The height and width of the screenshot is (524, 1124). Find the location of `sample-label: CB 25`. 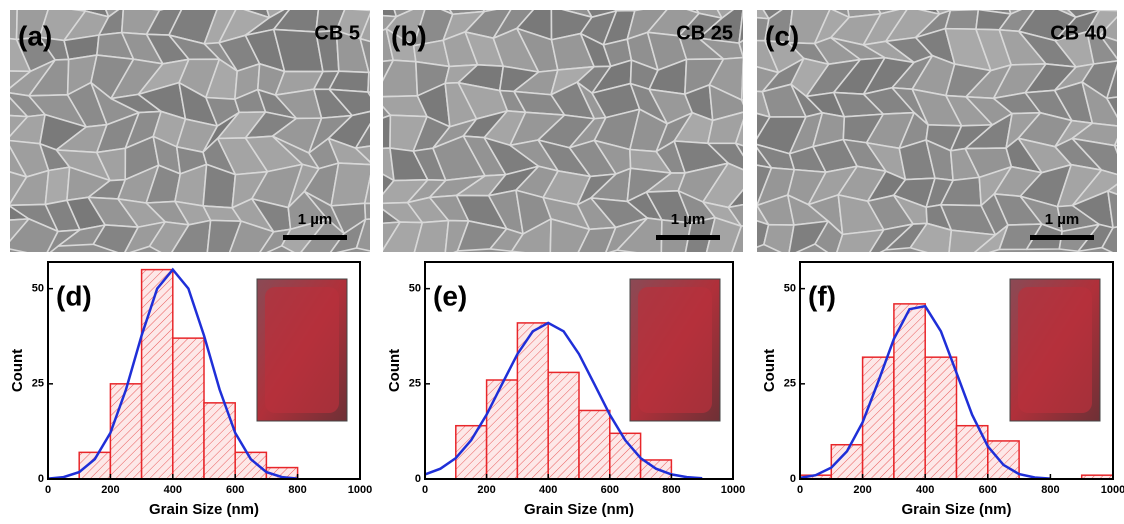

sample-label: CB 25 is located at coordinates (704, 33).